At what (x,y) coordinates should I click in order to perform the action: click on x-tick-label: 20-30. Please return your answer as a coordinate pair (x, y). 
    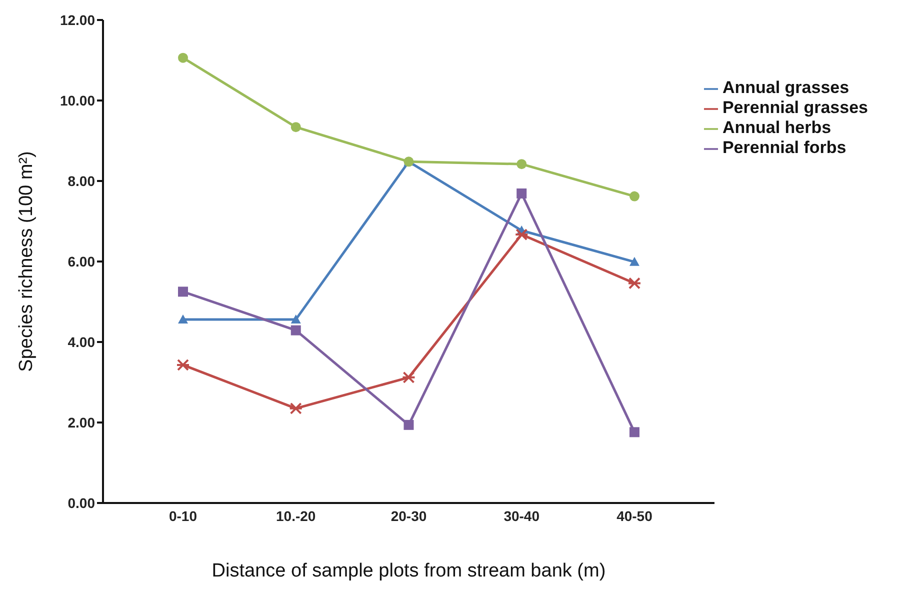
    Looking at the image, I should click on (408, 516).